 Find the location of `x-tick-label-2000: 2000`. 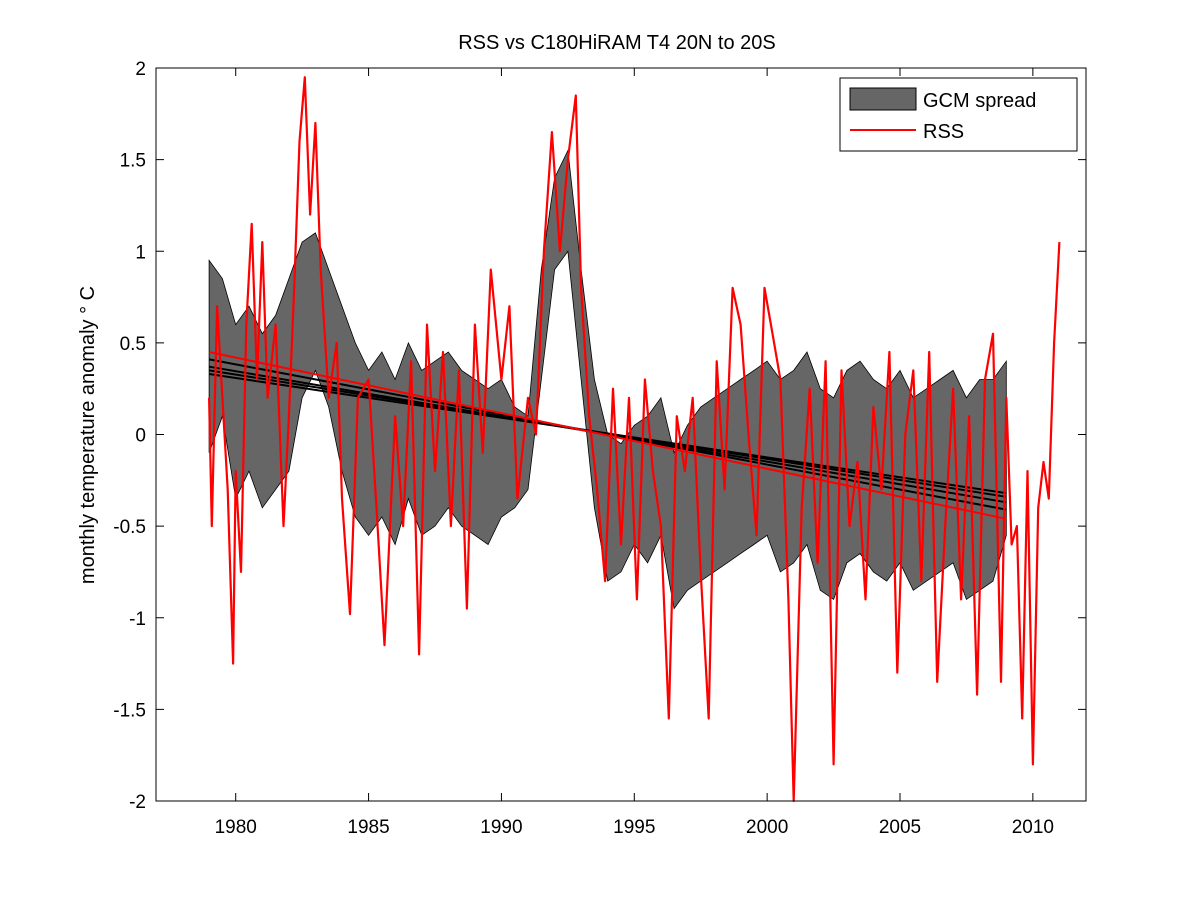

x-tick-label-2000: 2000 is located at coordinates (767, 827).